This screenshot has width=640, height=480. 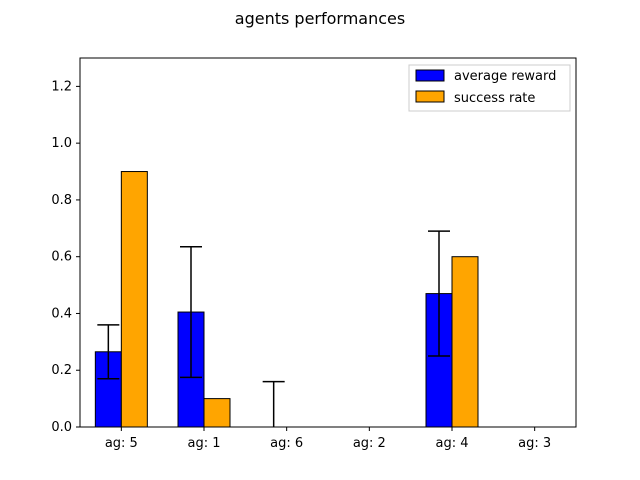 I want to click on x-tick-label-5: ag: 3, so click(x=534, y=443).